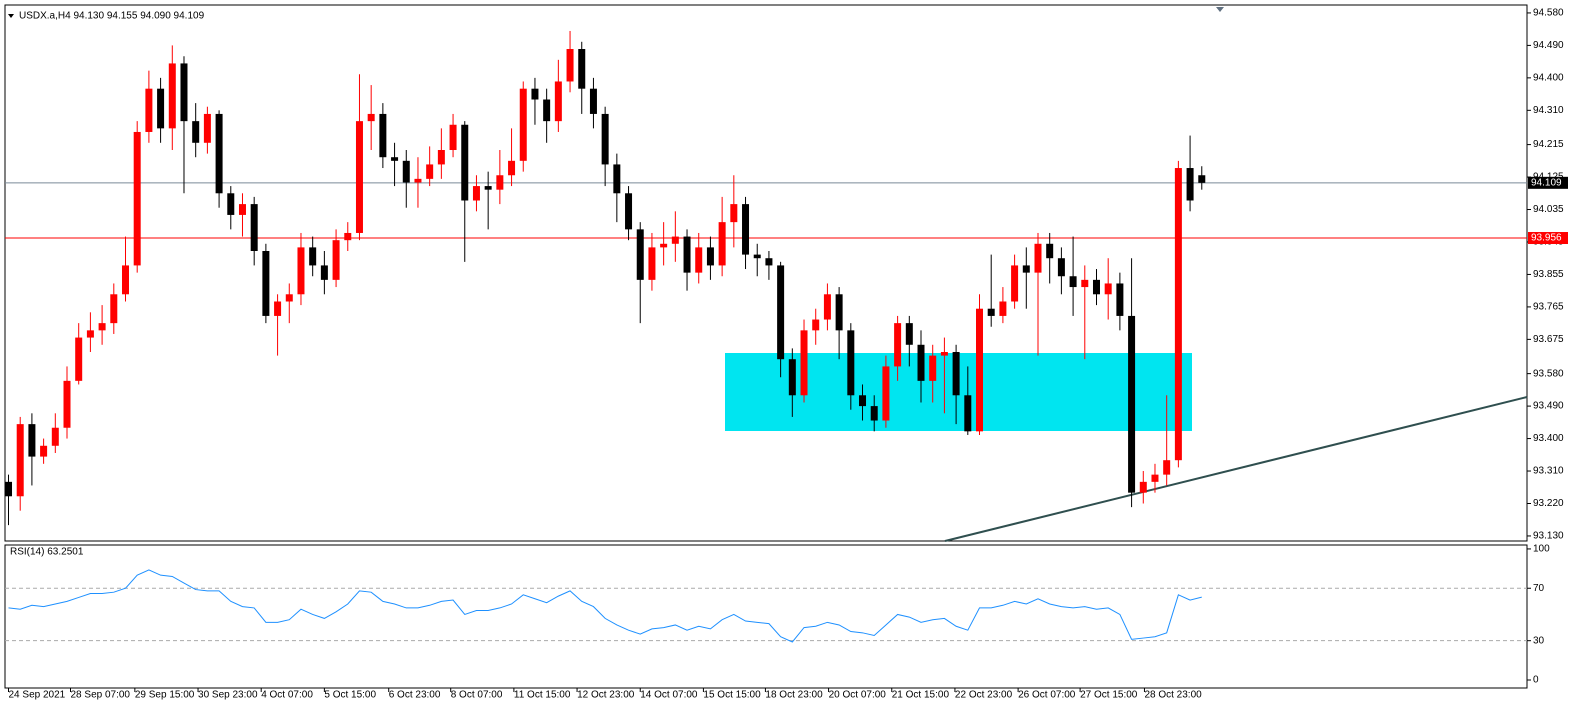  Describe the element at coordinates (1539, 640) in the screenshot. I see `y-tick-label: 30` at that location.